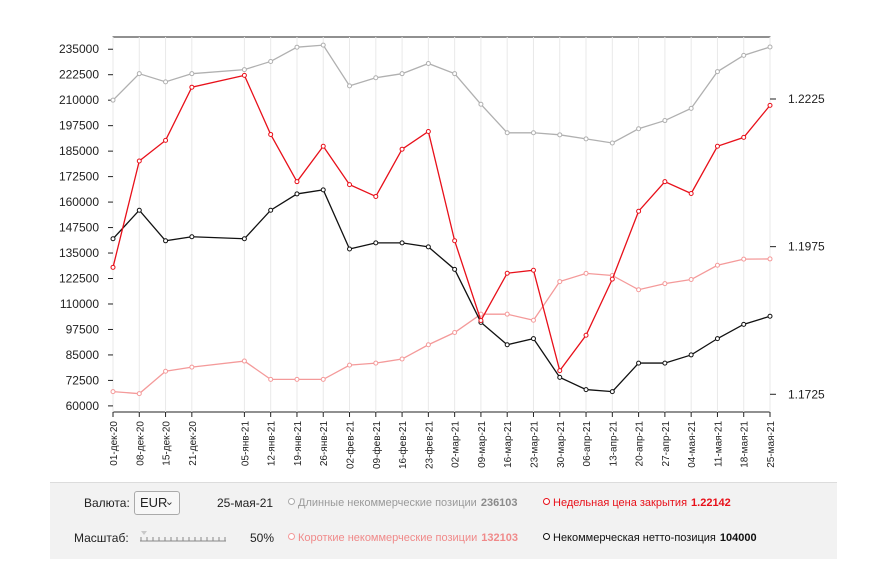  I want to click on x-tick-label: 05-янв-21, so click(245, 444).